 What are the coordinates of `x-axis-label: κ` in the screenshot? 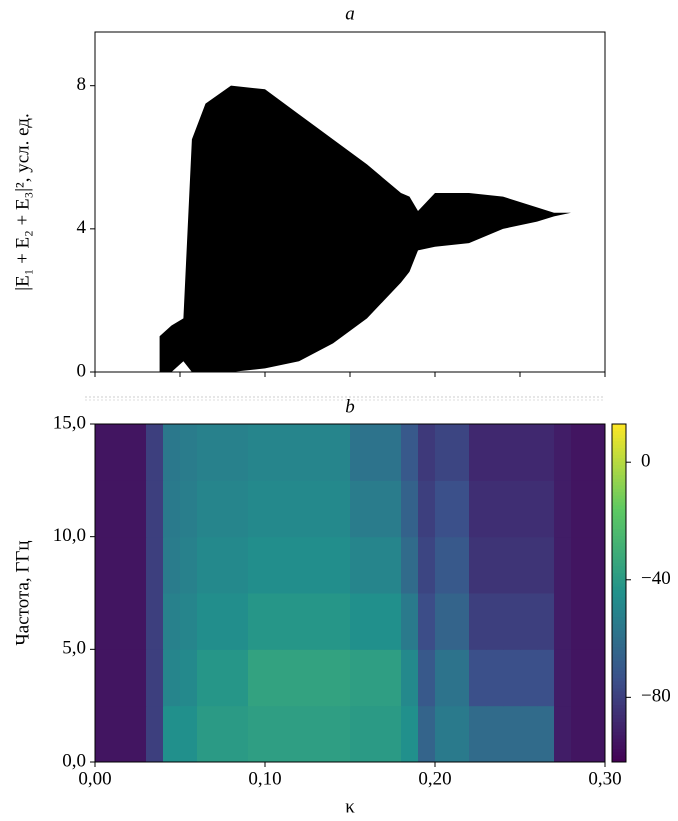 It's located at (350, 806).